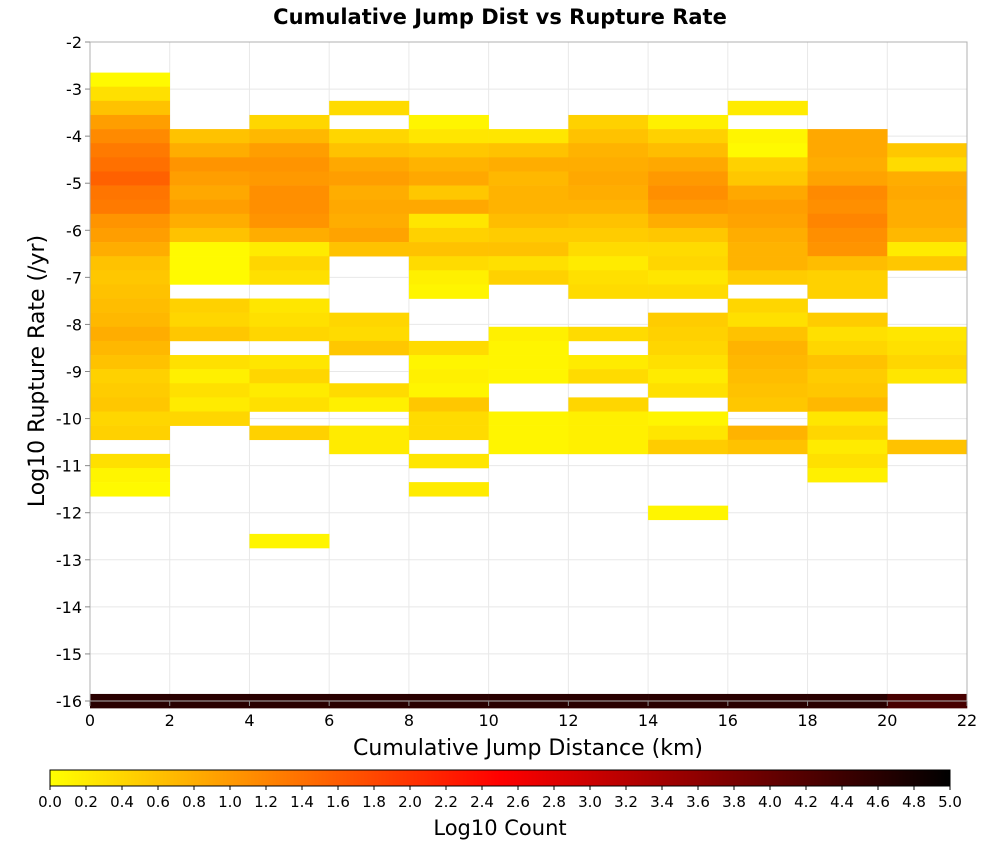 Image resolution: width=1000 pixels, height=850 pixels. I want to click on y-tick-label: -5, so click(74, 183).